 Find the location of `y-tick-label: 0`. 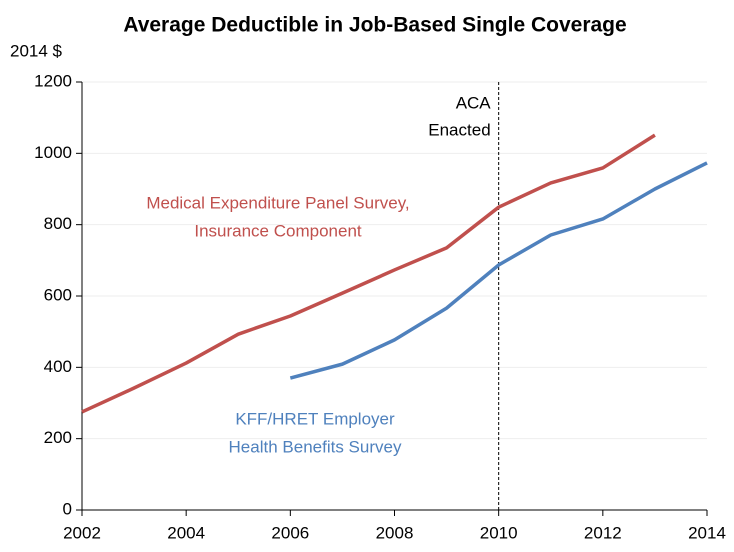

y-tick-label: 0 is located at coordinates (67, 508).